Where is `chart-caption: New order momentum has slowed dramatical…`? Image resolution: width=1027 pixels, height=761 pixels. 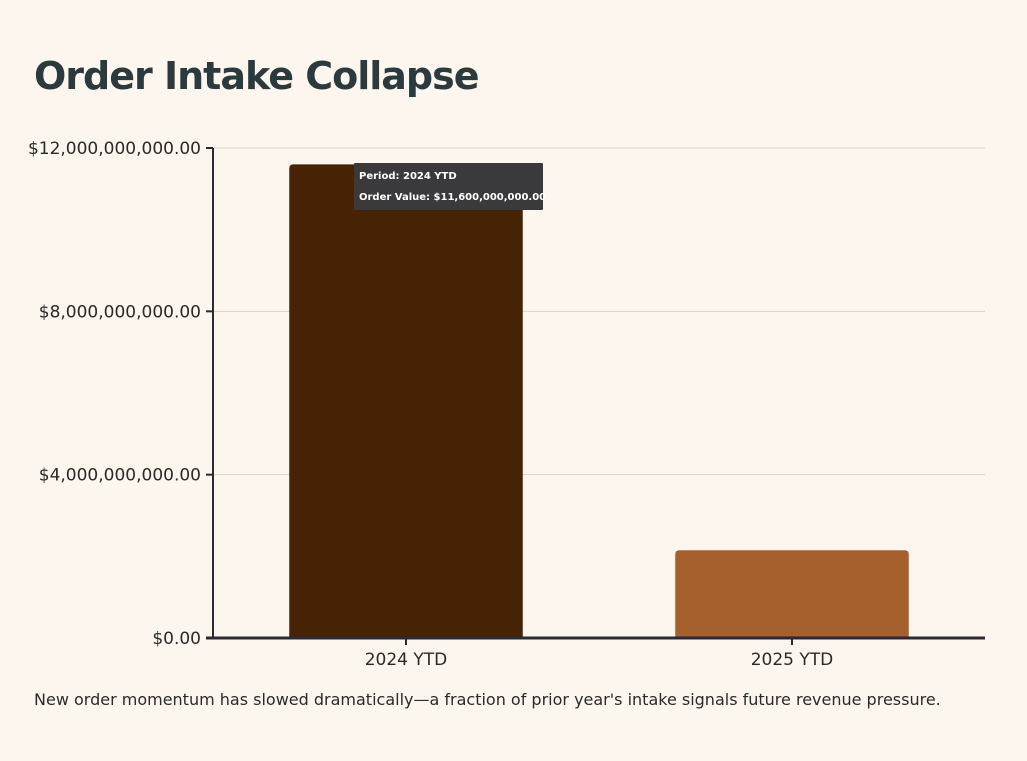
chart-caption: New order momentum has slowed dramatical… is located at coordinates (487, 699).